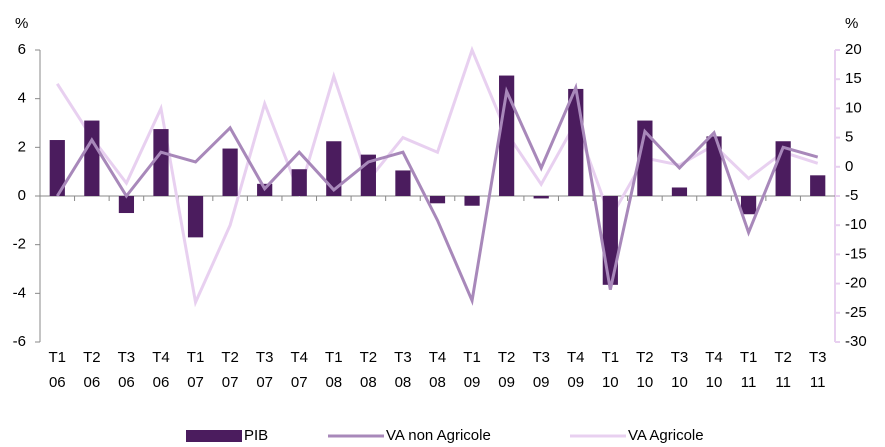  Describe the element at coordinates (856, 224) in the screenshot. I see `y2-tick-label: -10` at that location.